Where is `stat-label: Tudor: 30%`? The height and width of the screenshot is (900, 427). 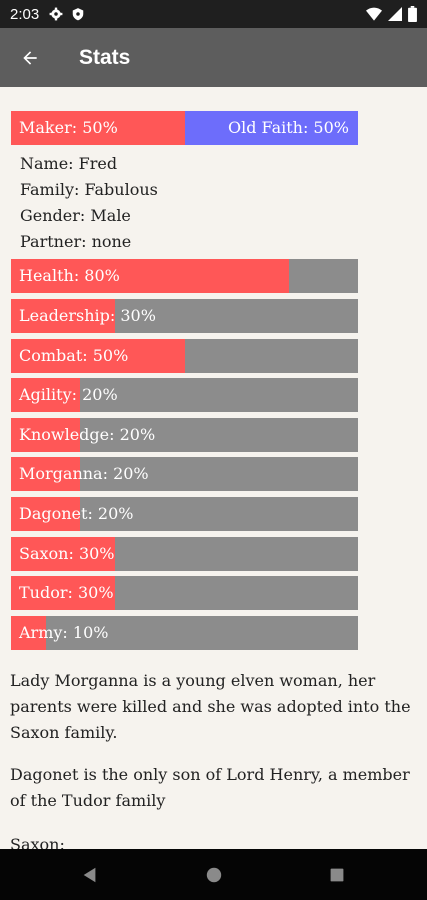
stat-label: Tudor: 30% is located at coordinates (66, 592).